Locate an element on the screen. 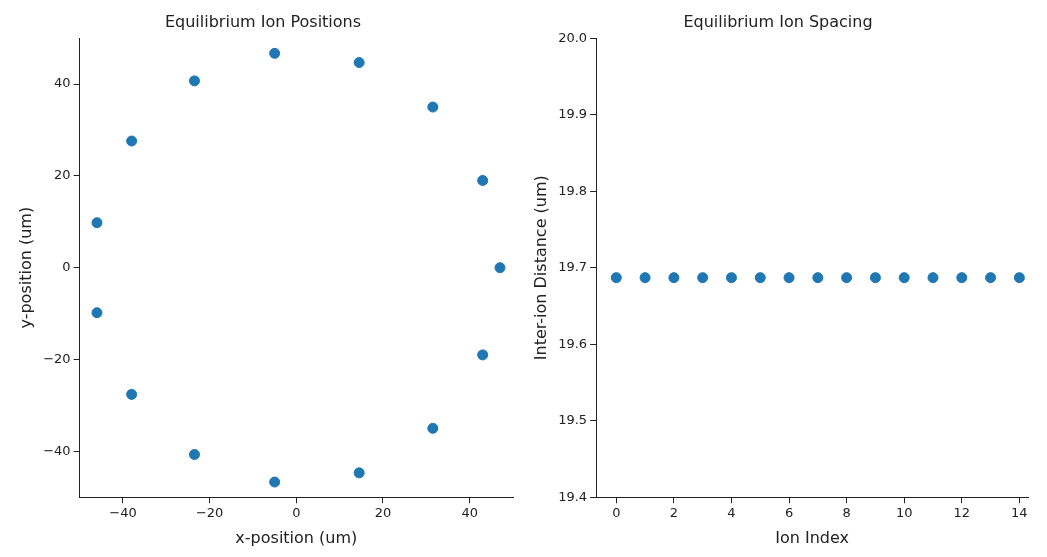 The width and height of the screenshot is (1047, 557). y-tick-label: 19.4 is located at coordinates (573, 496).